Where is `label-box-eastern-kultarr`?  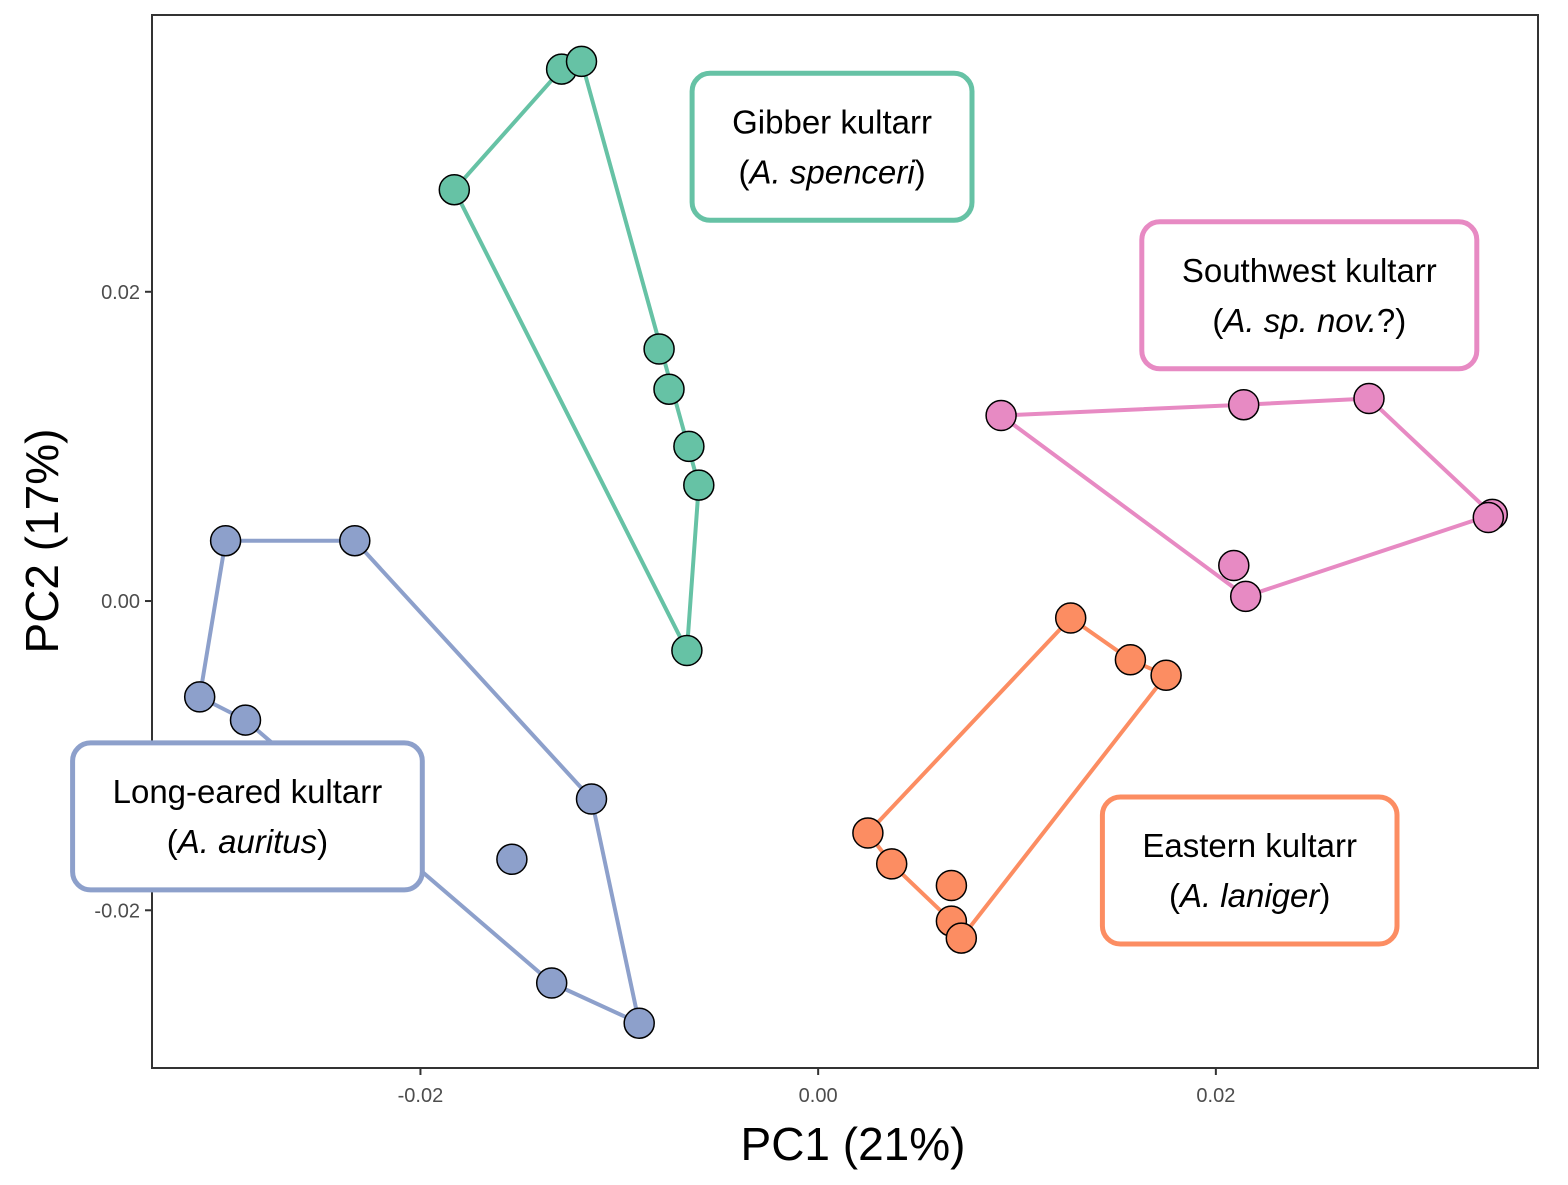 label-box-eastern-kultarr is located at coordinates (1249, 870).